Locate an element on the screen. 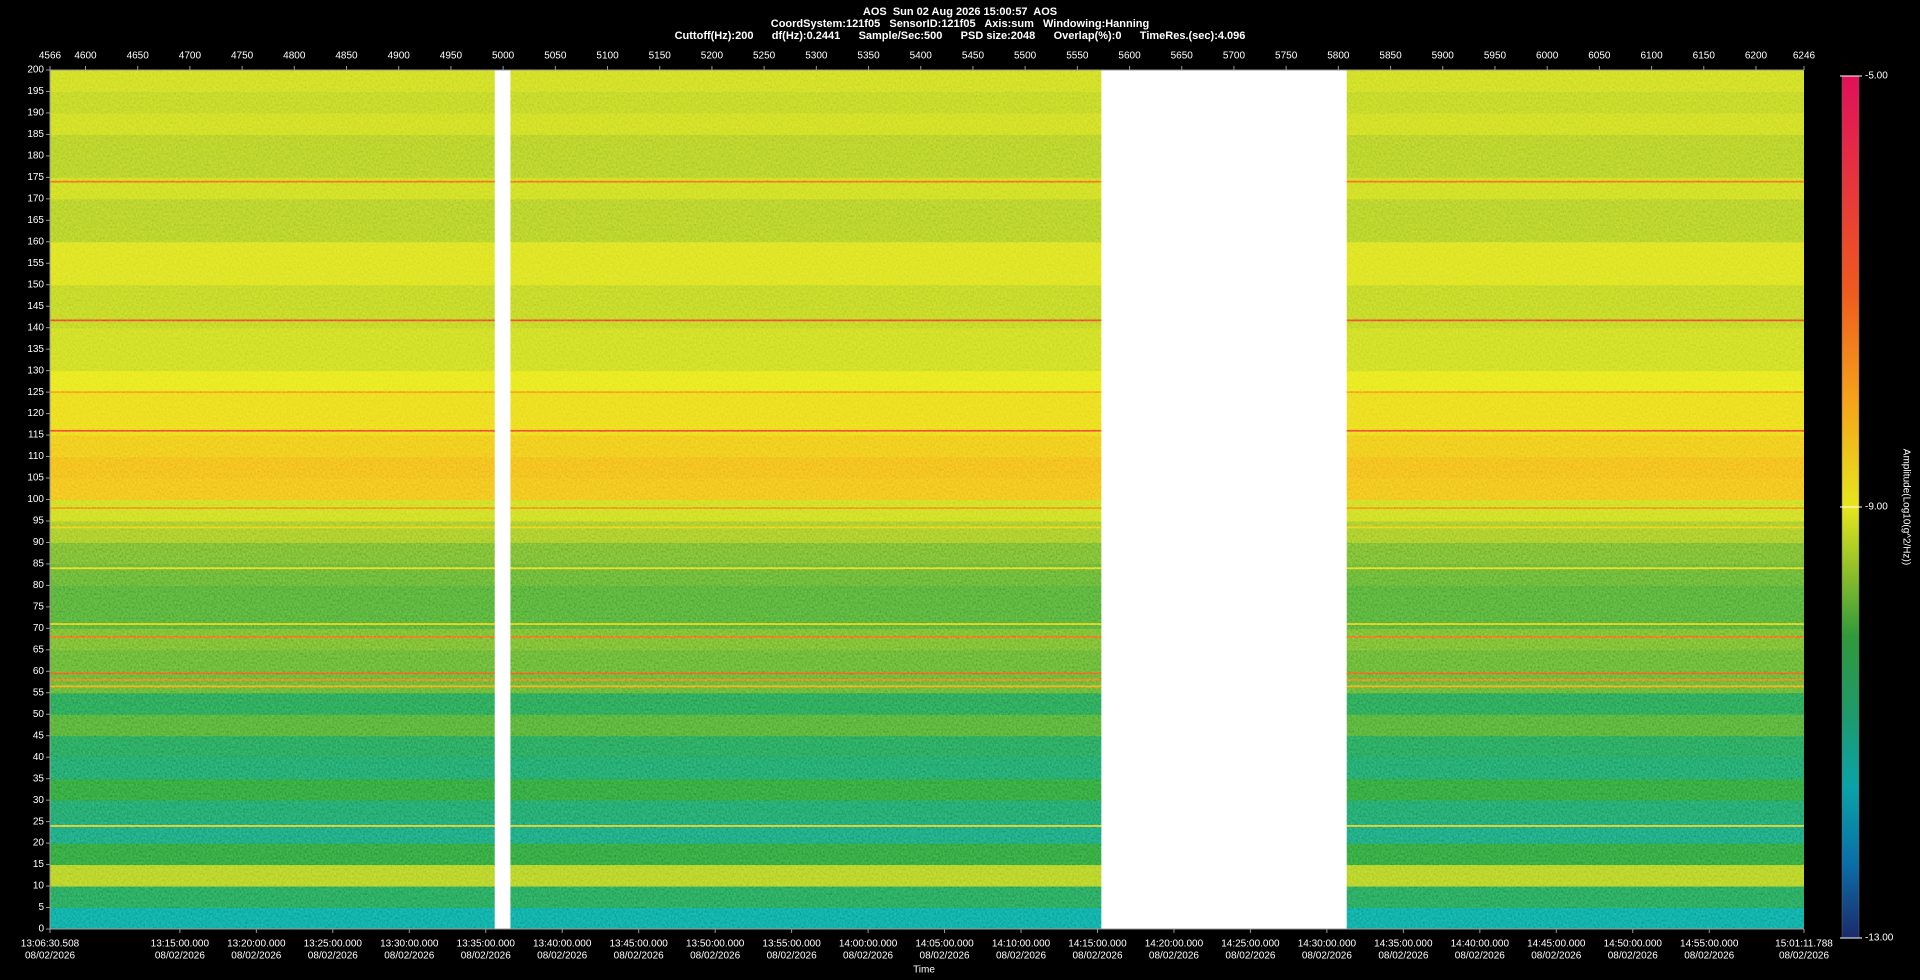 Image resolution: width=1920 pixels, height=980 pixels. colorbar-tick-label: -5.00 is located at coordinates (1876, 76).